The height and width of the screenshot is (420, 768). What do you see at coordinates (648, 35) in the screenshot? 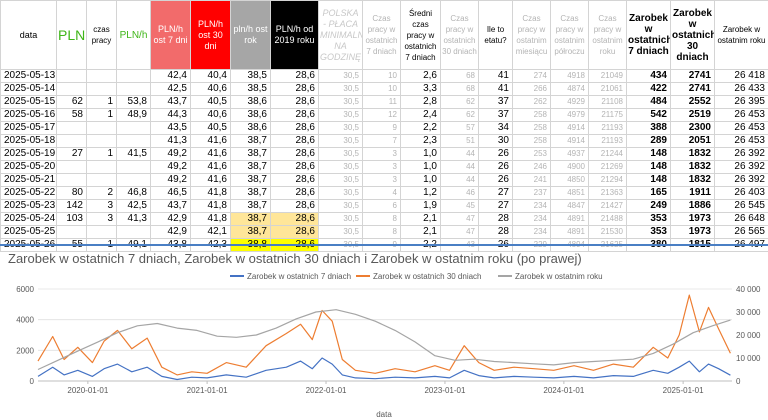
I see `column-header: Zarobek w ostatnich 7 dniach` at bounding box center [648, 35].